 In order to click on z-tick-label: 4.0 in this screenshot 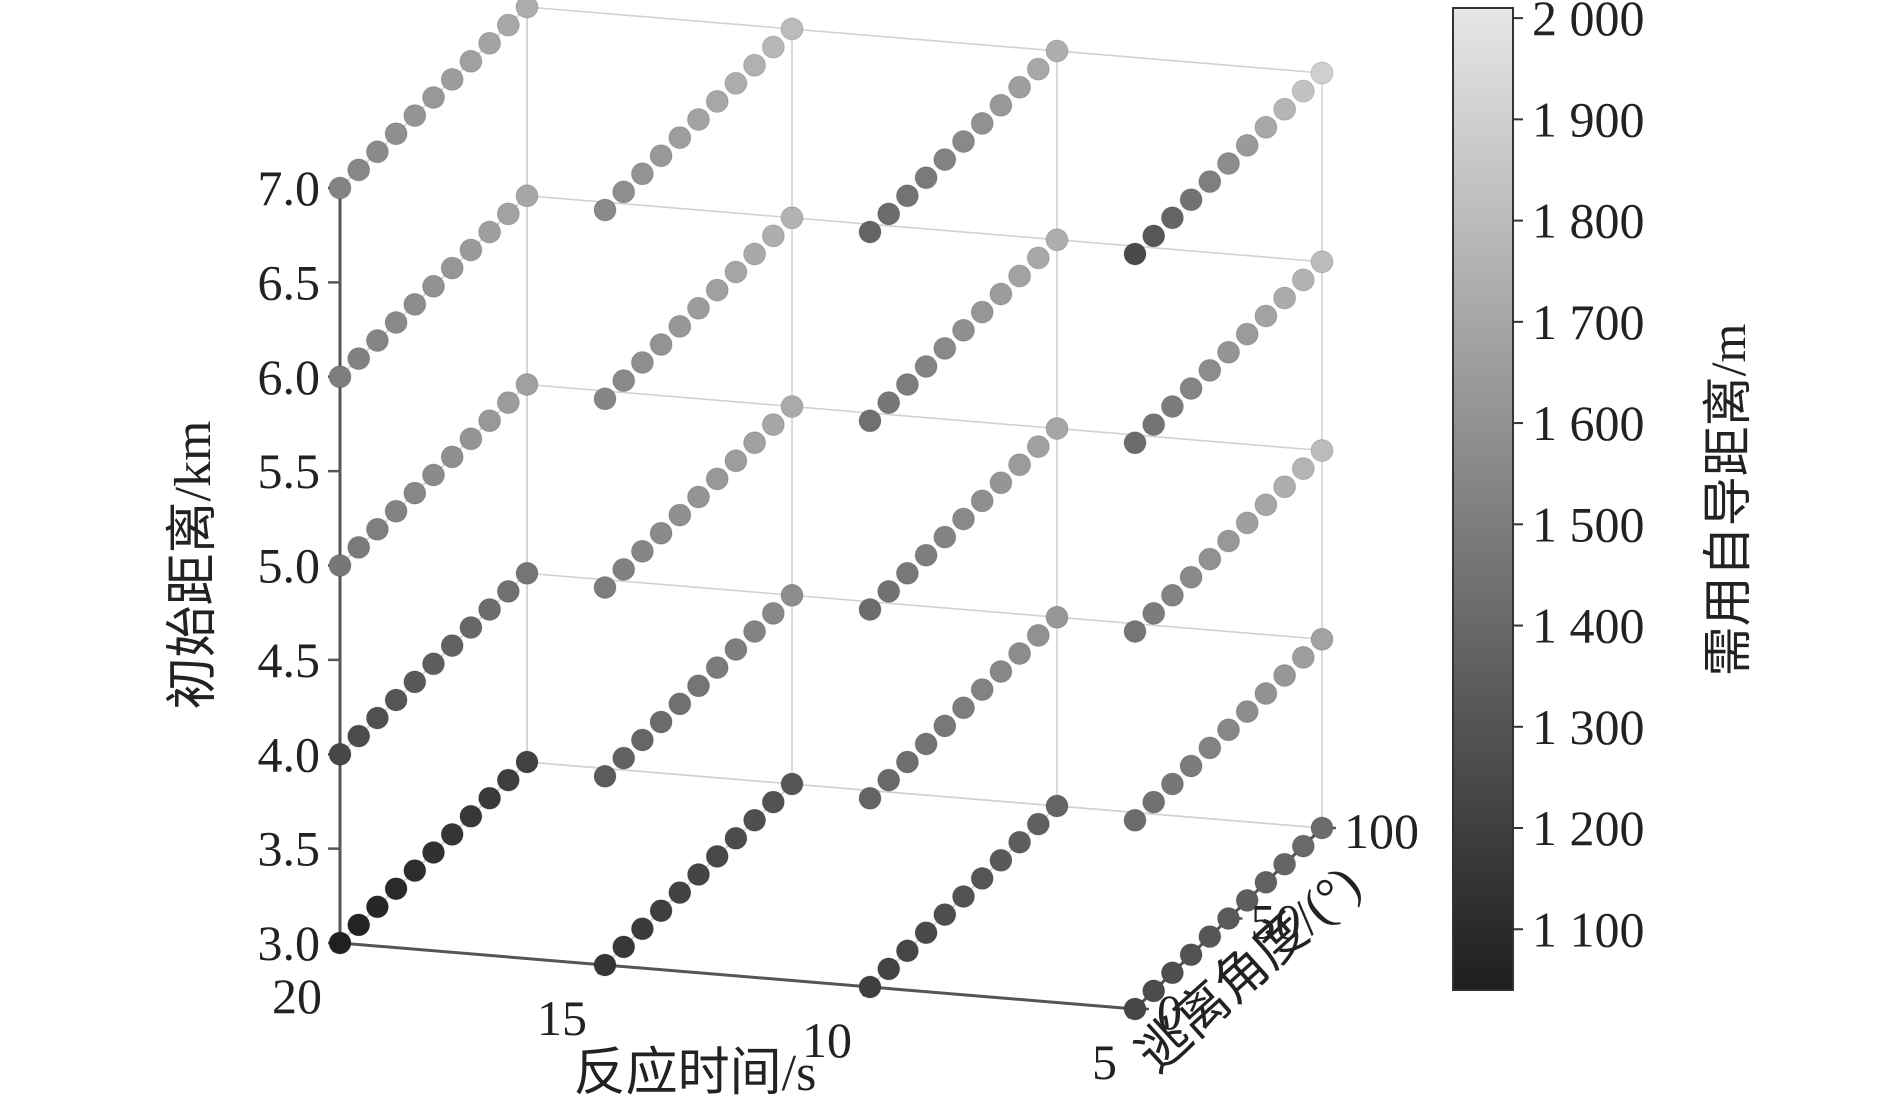, I will do `click(289, 754)`.